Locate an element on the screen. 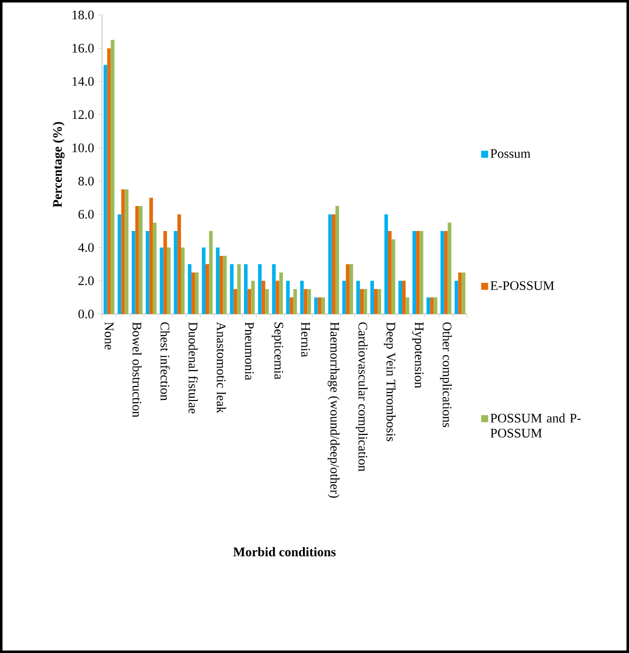 The width and height of the screenshot is (629, 653). x-tick-label: Septicemia is located at coordinates (278, 351).